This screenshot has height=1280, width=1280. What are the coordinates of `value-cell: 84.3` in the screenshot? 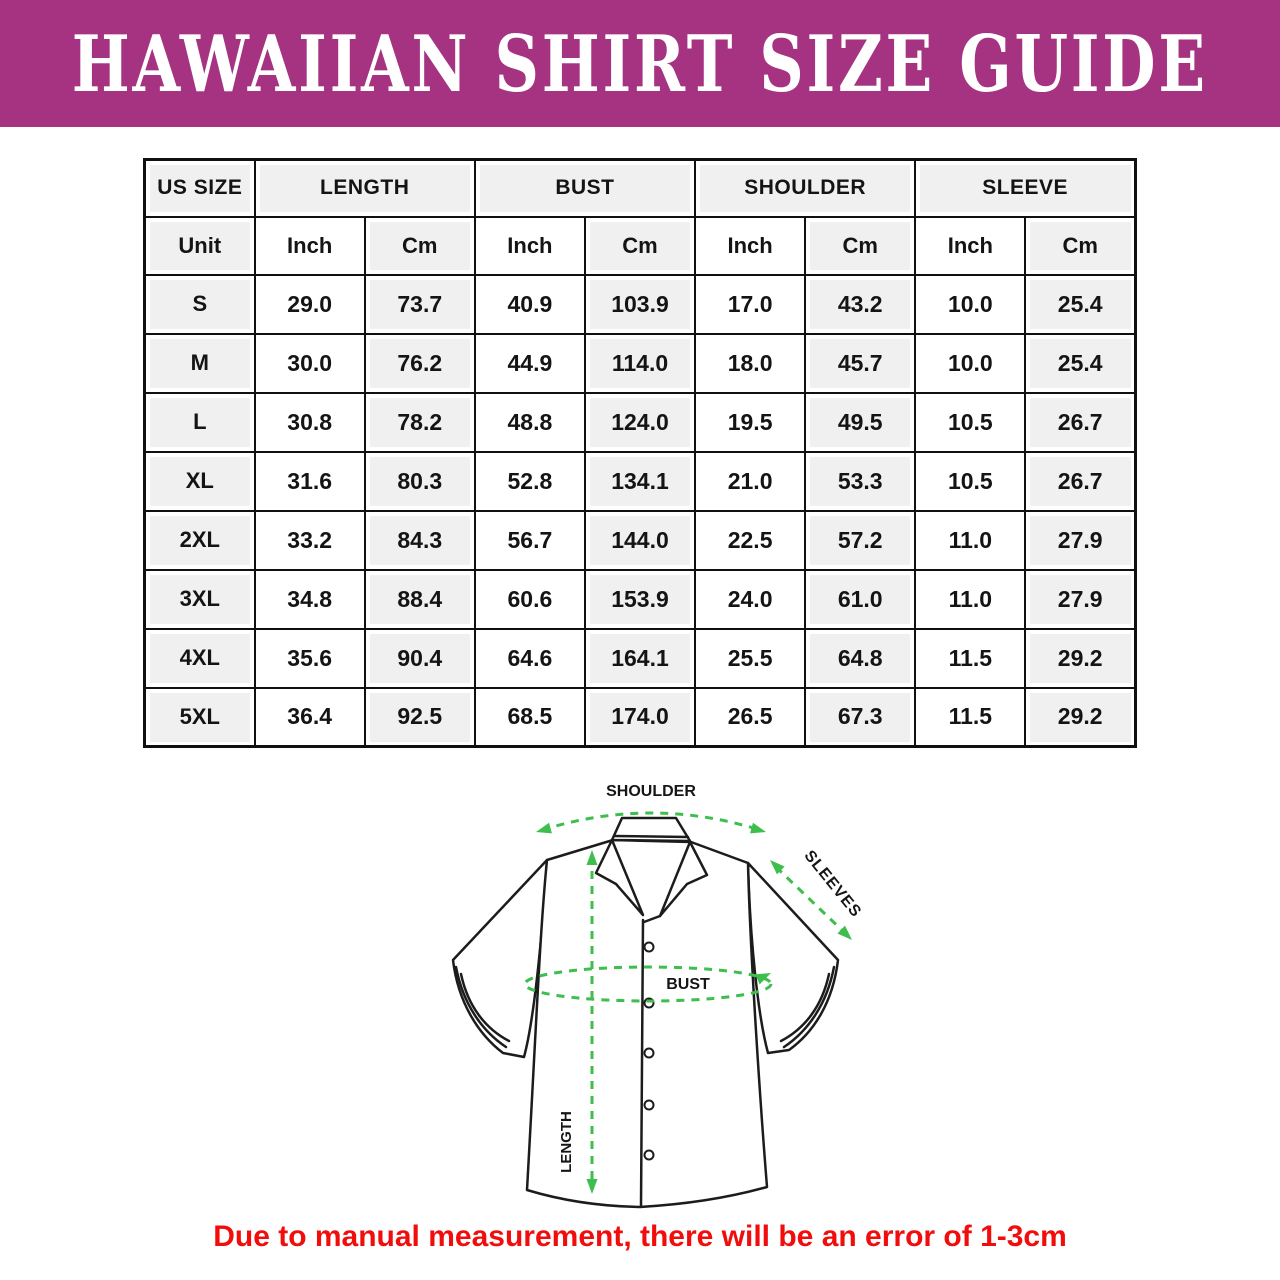 It's located at (419, 540).